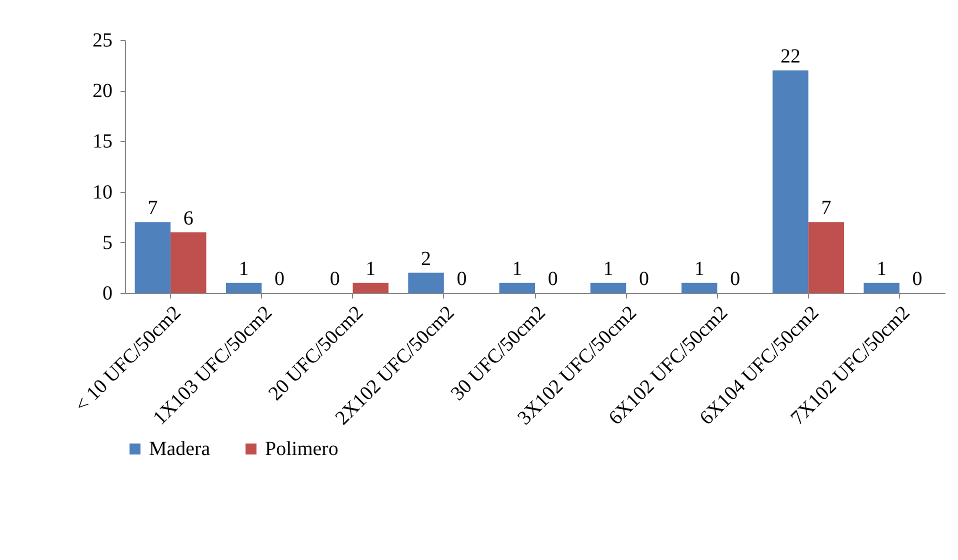  Describe the element at coordinates (188, 218) in the screenshot. I see `data-label: 6` at that location.